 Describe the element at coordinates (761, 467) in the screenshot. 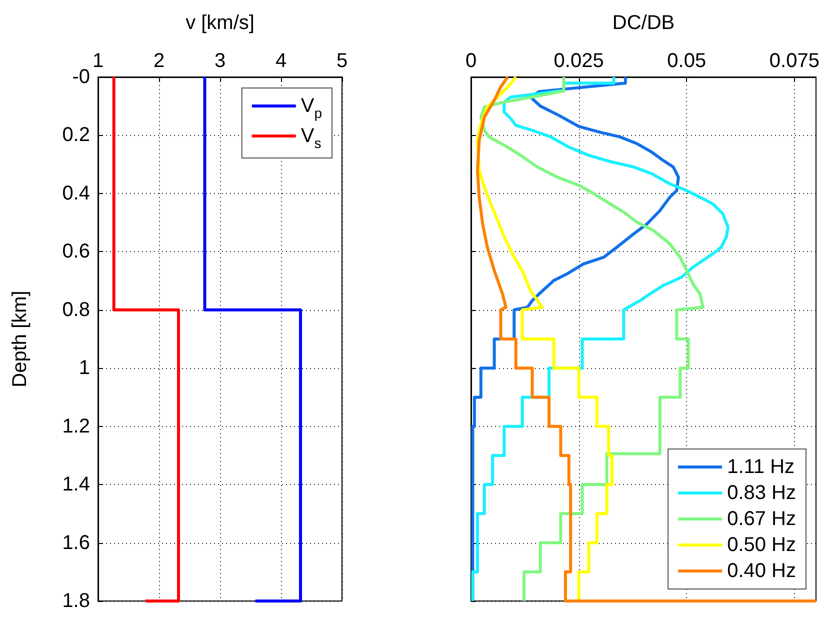

I see `legend-label: 1.11 Hz` at that location.